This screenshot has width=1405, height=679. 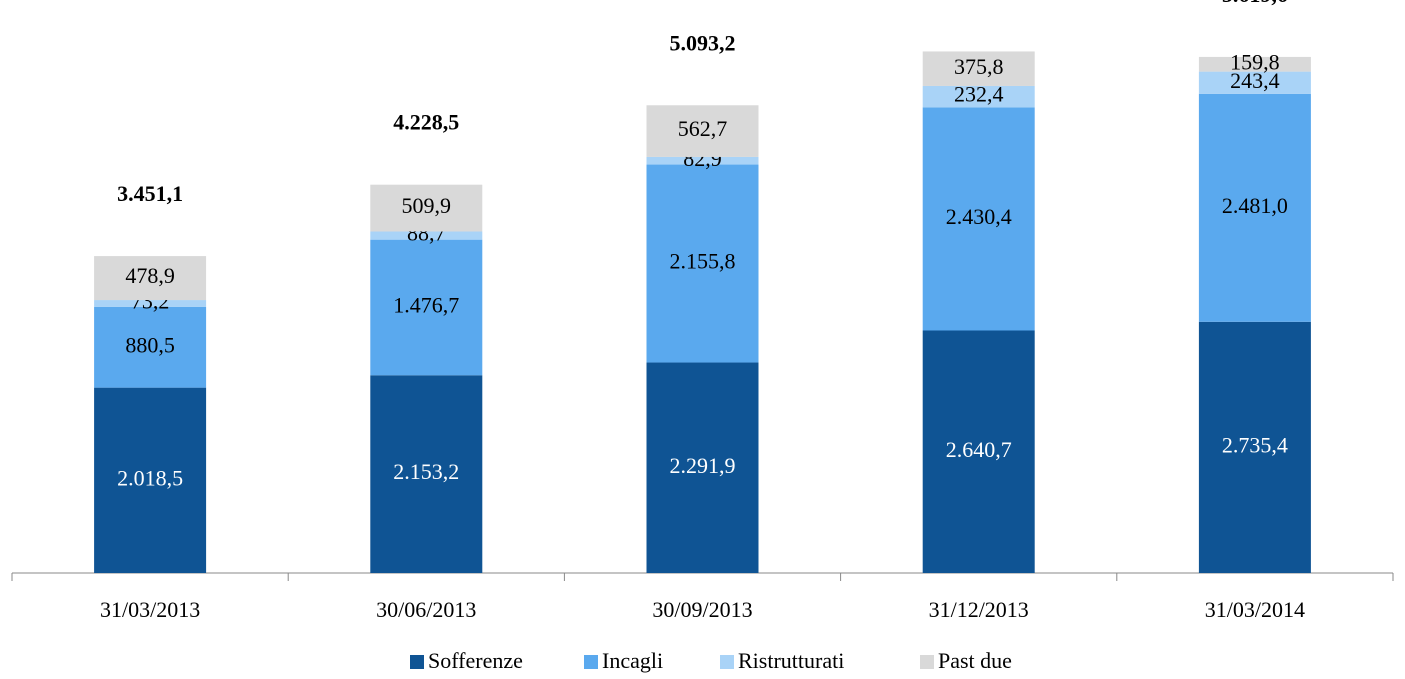 I want to click on x-tick-label: 31/03/2014, so click(x=1255, y=609).